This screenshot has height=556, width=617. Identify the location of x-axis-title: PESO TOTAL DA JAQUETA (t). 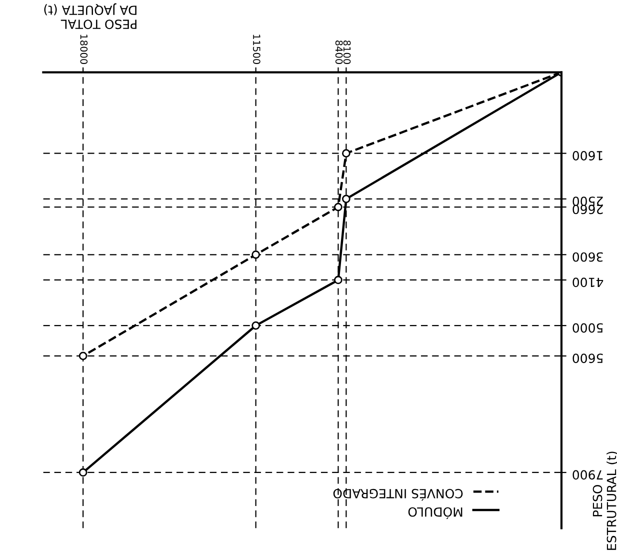
(90, 16).